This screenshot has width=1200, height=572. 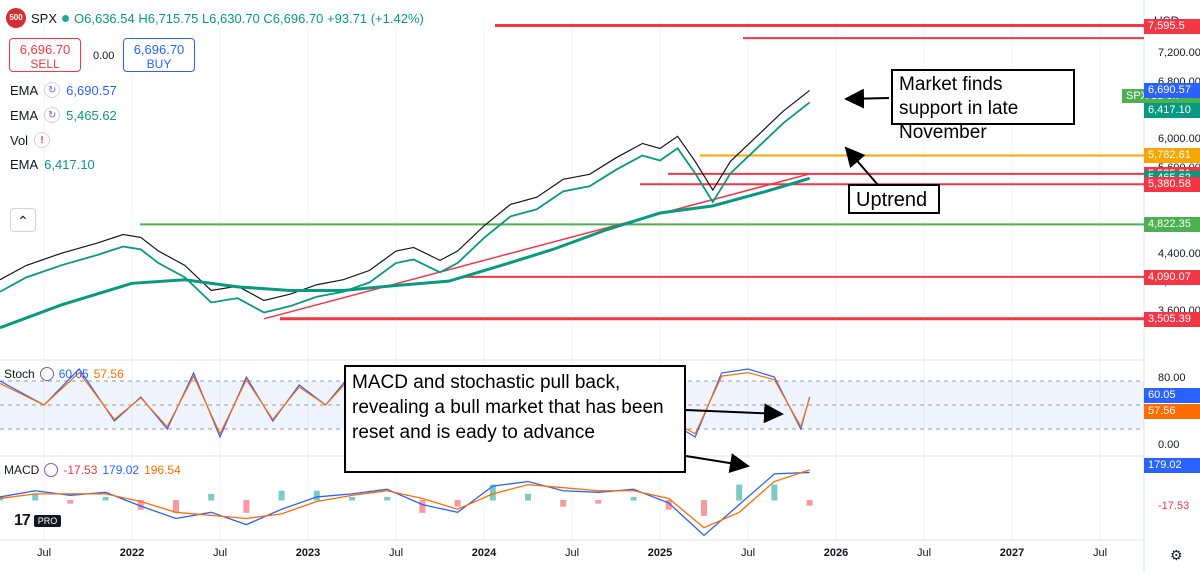 What do you see at coordinates (1179, 52) in the screenshot?
I see `y-tick-label: 7,200.00` at bounding box center [1179, 52].